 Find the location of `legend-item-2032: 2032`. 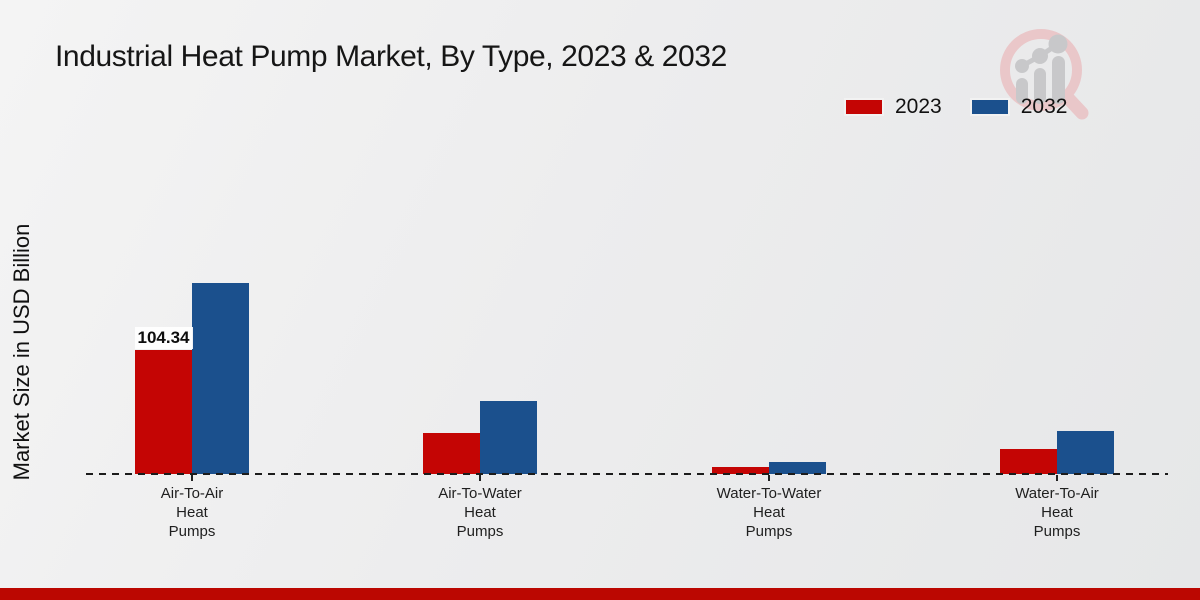

legend-item-2032: 2032 is located at coordinates (1018, 107).